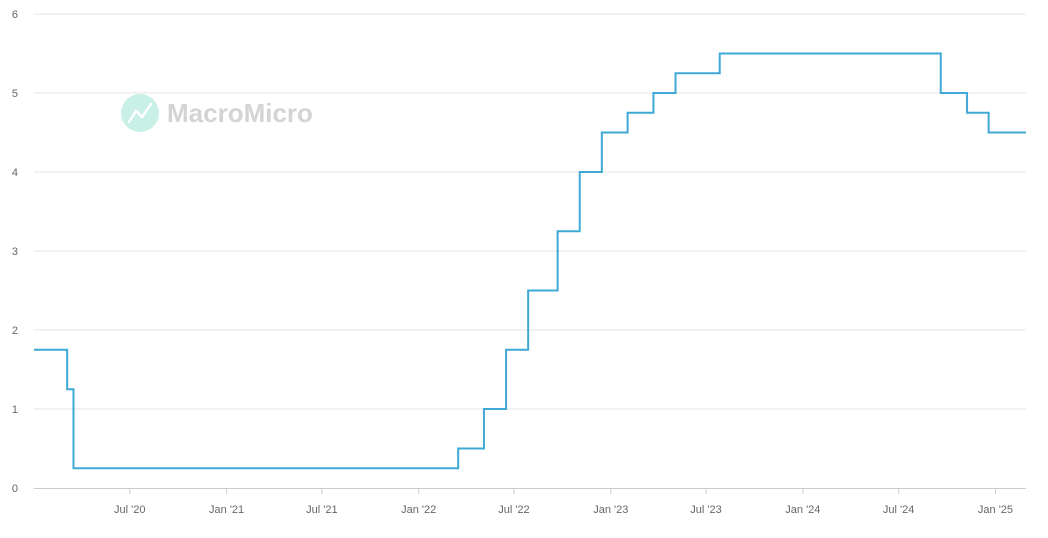  What do you see at coordinates (129, 510) in the screenshot?
I see `x-tick-label: Jul '20` at bounding box center [129, 510].